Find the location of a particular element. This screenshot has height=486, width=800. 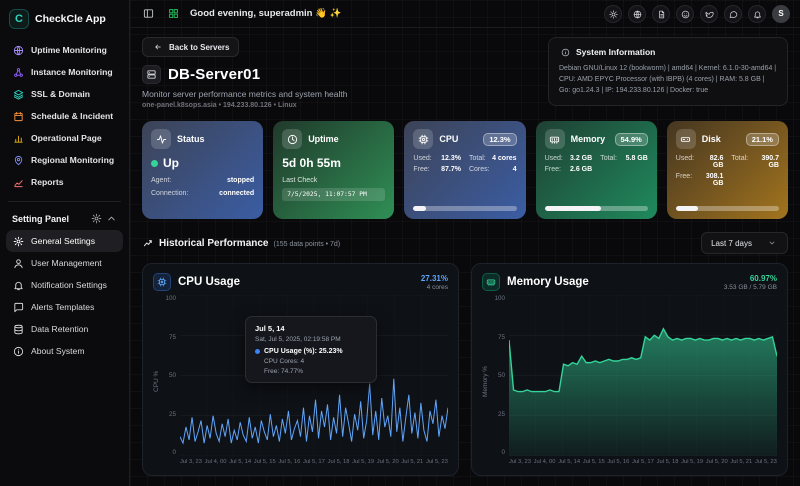

app-name: CheckCle App is located at coordinates (70, 19).